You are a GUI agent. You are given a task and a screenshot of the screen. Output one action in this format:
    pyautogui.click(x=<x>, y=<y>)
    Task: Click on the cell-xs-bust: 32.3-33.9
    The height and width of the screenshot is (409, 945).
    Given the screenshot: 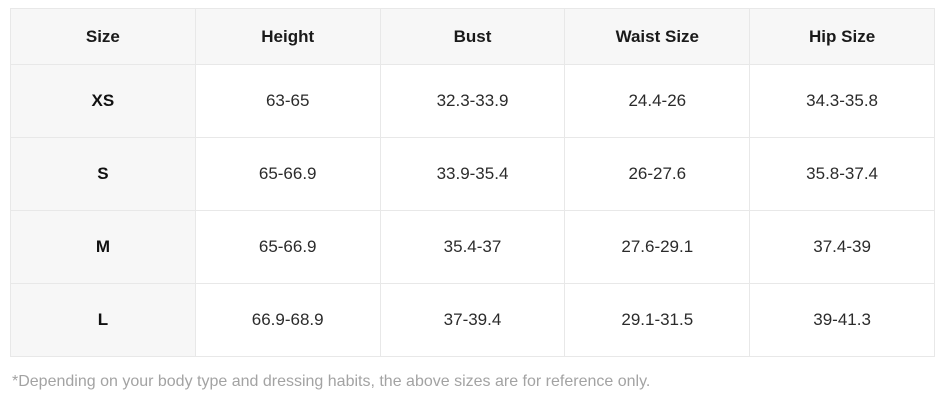 What is the action you would take?
    pyautogui.click(x=472, y=101)
    